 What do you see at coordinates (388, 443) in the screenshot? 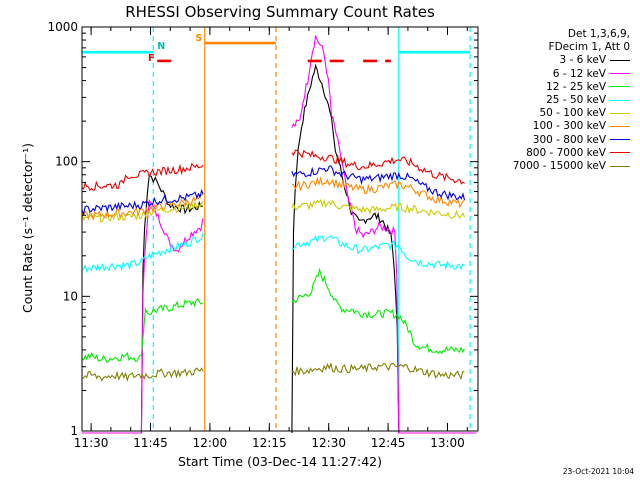
I see `x-tick-label: 12:45` at bounding box center [388, 443].